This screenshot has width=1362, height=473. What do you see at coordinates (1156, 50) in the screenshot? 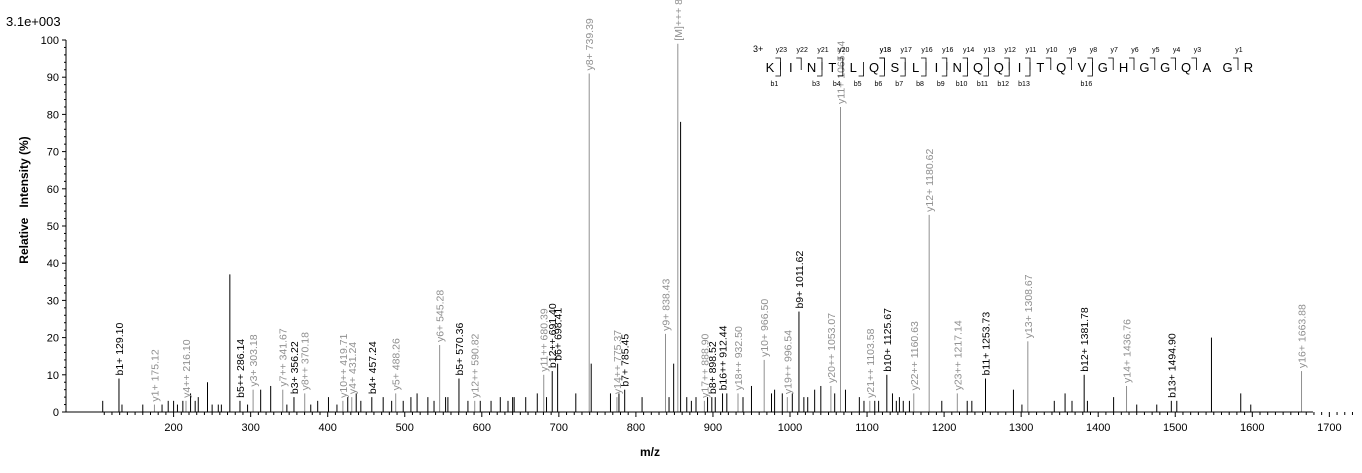
I see `y-ion-label: y5` at bounding box center [1156, 50].